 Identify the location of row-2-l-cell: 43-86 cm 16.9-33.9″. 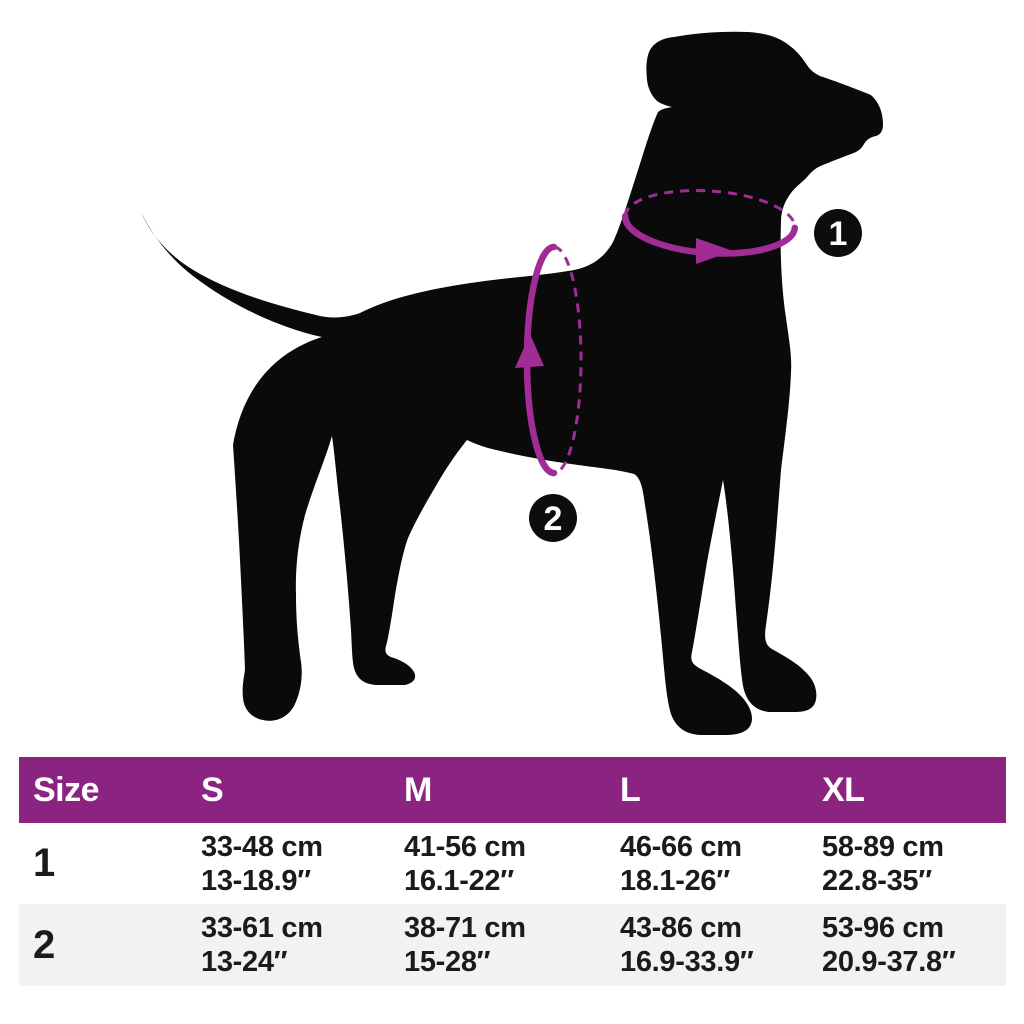
(707, 945).